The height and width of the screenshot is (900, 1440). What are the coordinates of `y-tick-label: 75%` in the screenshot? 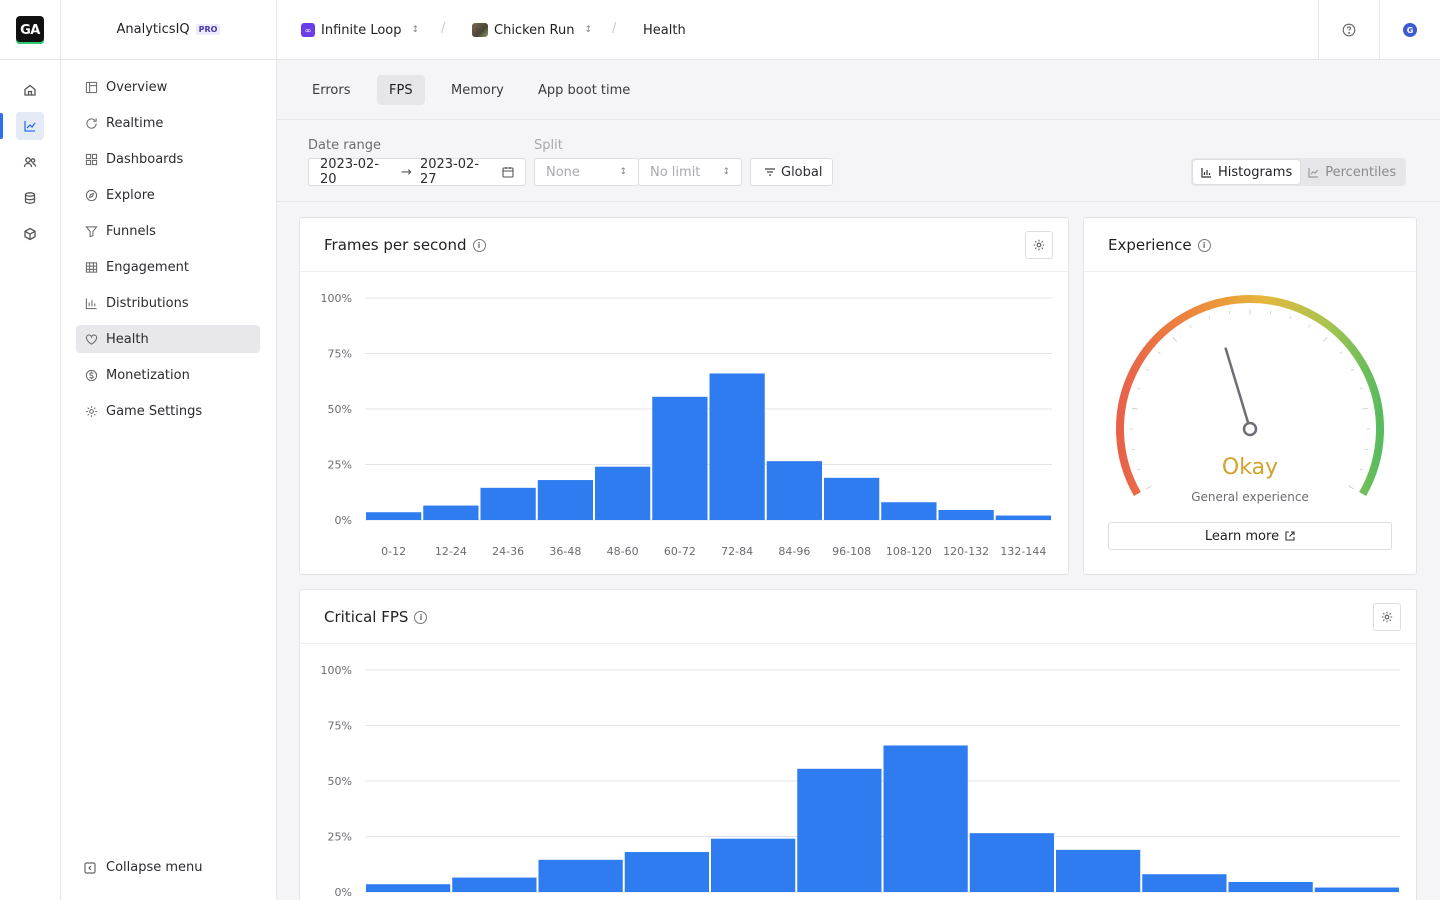 It's located at (340, 726).